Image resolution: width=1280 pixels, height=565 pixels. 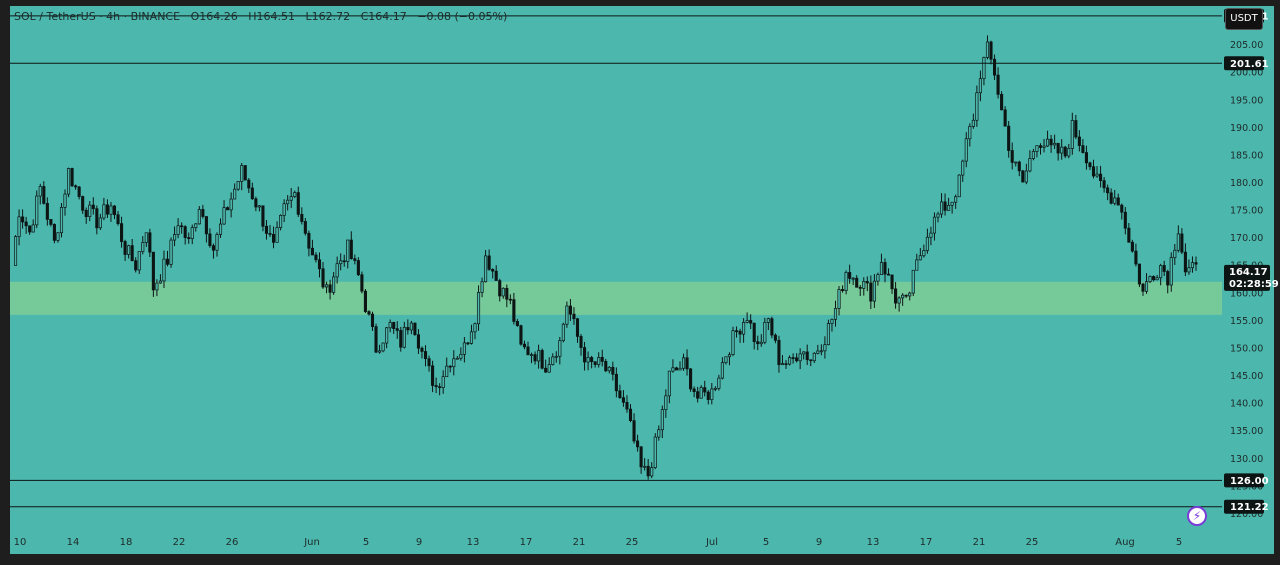 I want to click on price-tick-label: 145.00, so click(x=1246, y=376).